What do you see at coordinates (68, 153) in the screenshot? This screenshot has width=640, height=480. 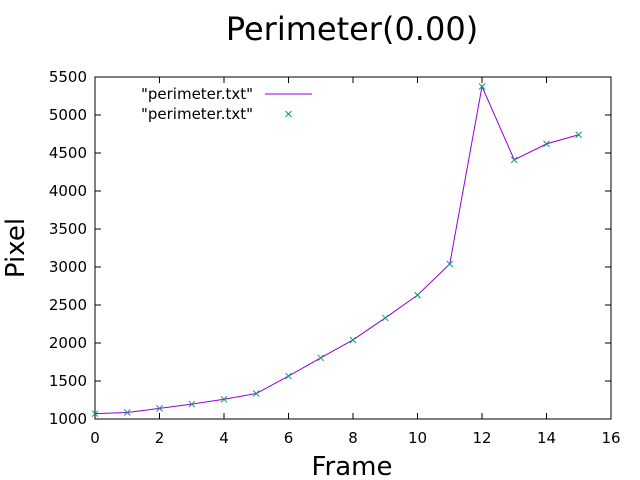 I see `y-tick-label: 4500` at bounding box center [68, 153].